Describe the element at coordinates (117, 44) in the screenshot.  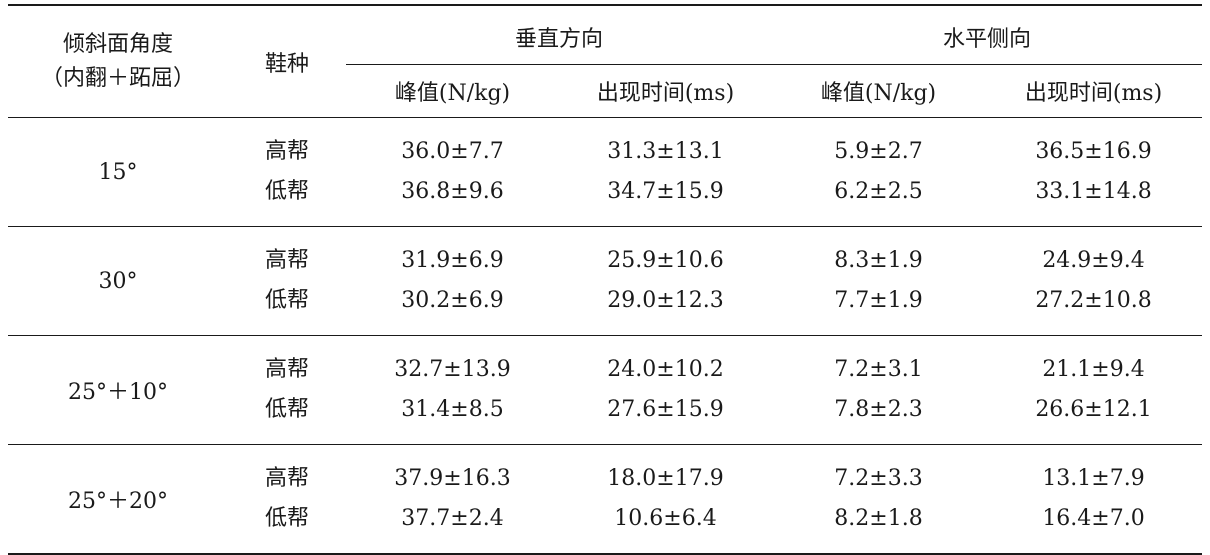
I see `header-angle-line1: 倾斜面角度` at that location.